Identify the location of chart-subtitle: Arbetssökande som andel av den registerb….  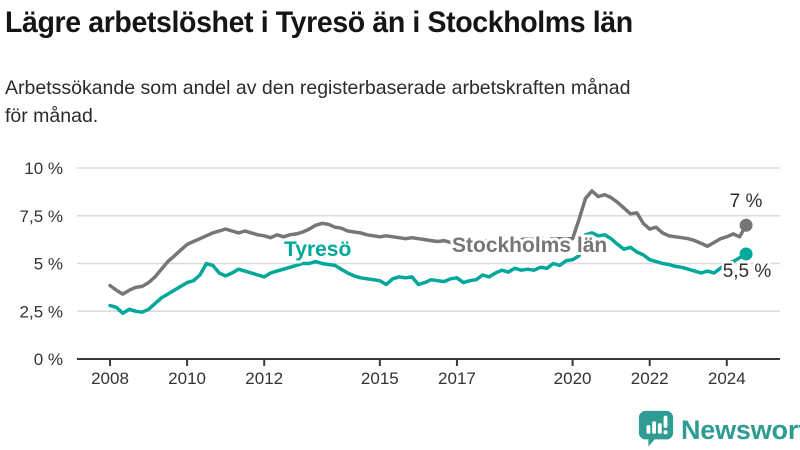
(317, 102).